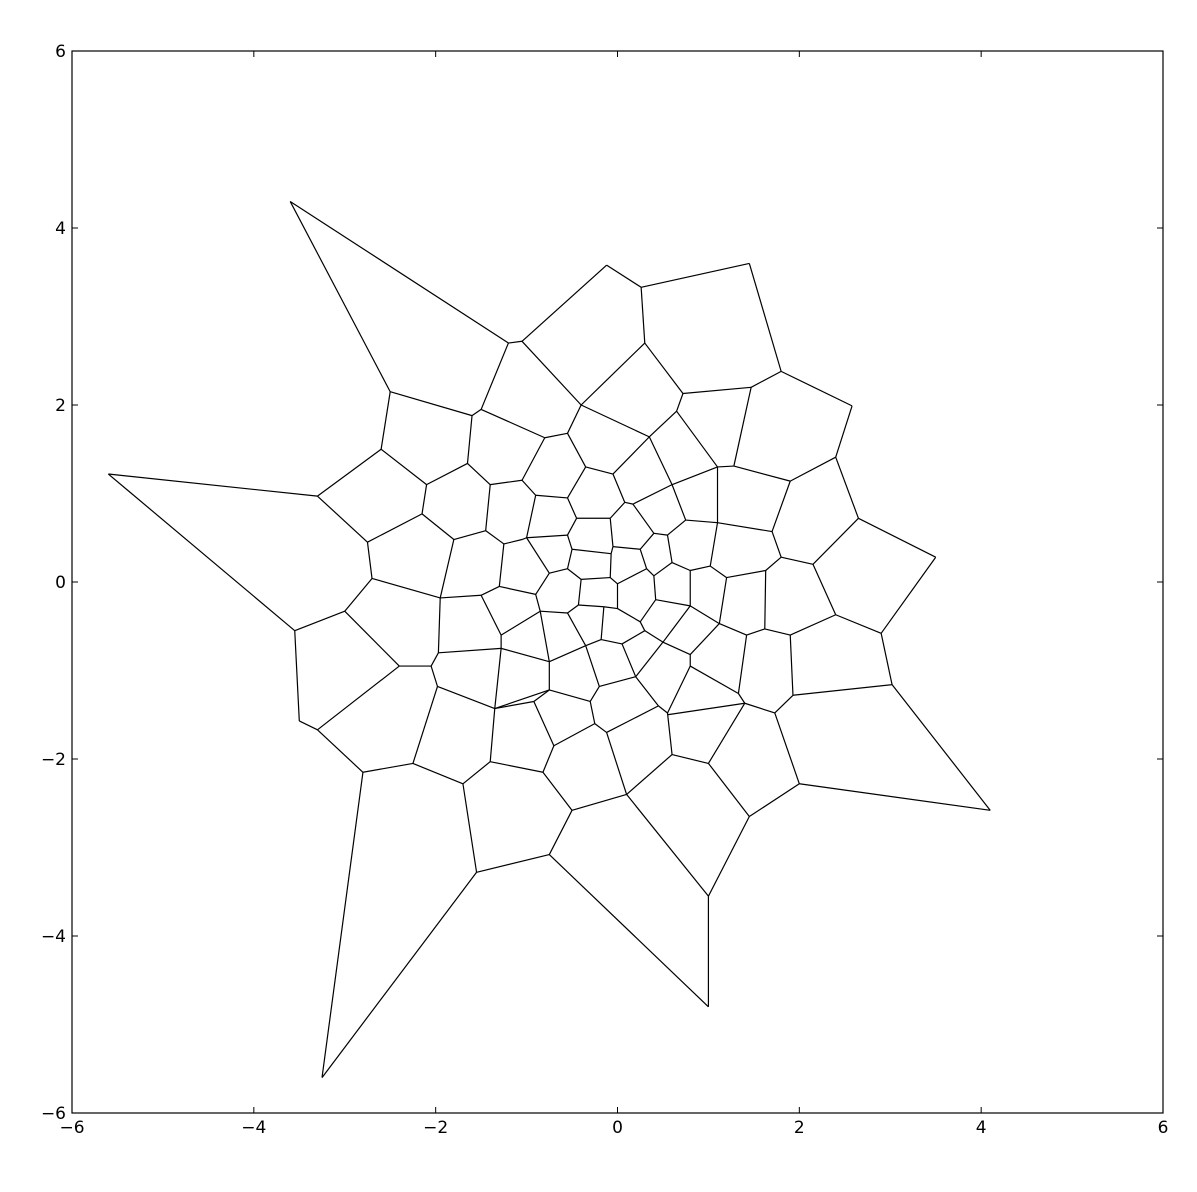 The height and width of the screenshot is (1192, 1197). What do you see at coordinates (60, 406) in the screenshot?
I see `y-tick-label: 2` at bounding box center [60, 406].